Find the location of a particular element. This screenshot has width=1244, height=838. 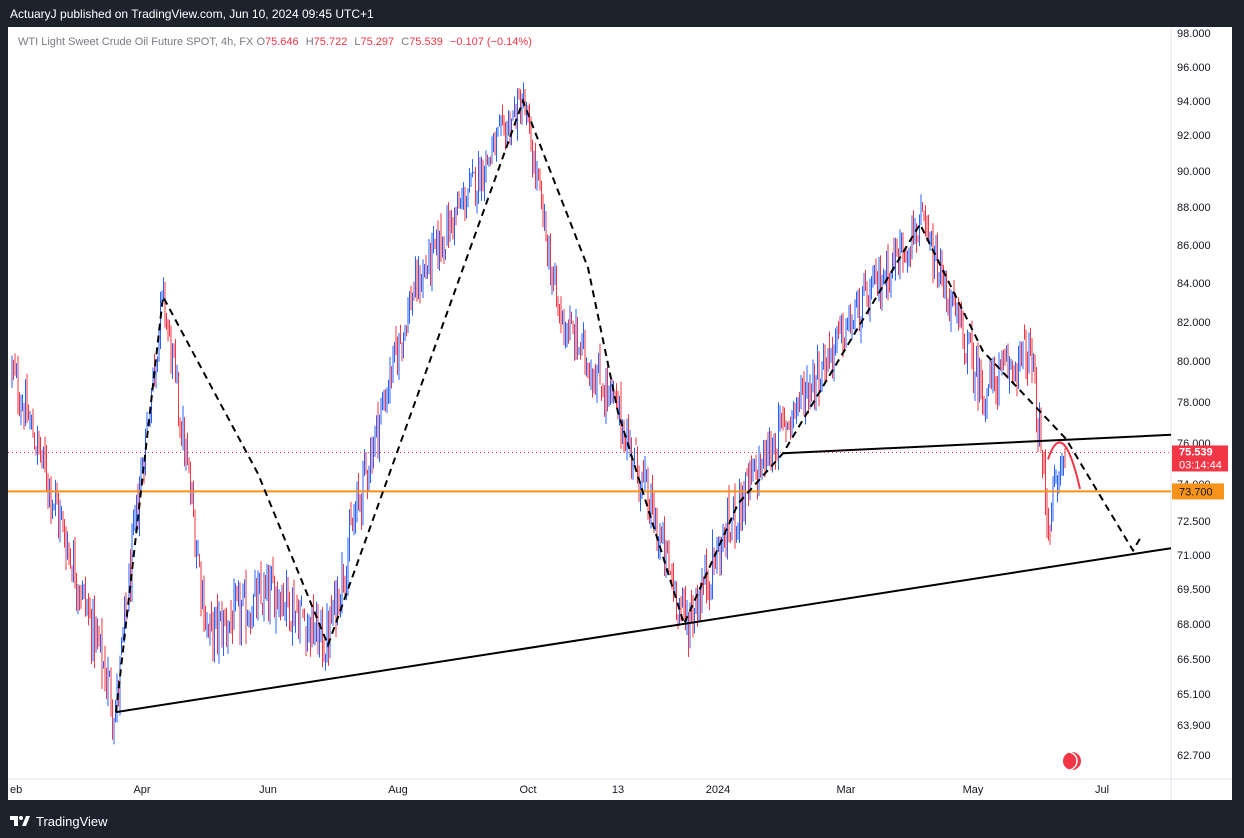

change-value: −0.107 (−0.14%) is located at coordinates (490, 42).